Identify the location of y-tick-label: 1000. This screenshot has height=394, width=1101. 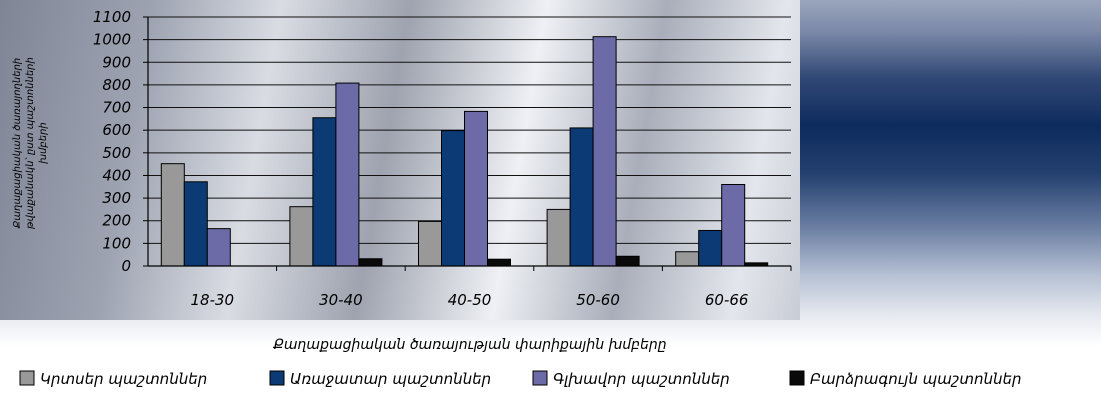
(112, 40).